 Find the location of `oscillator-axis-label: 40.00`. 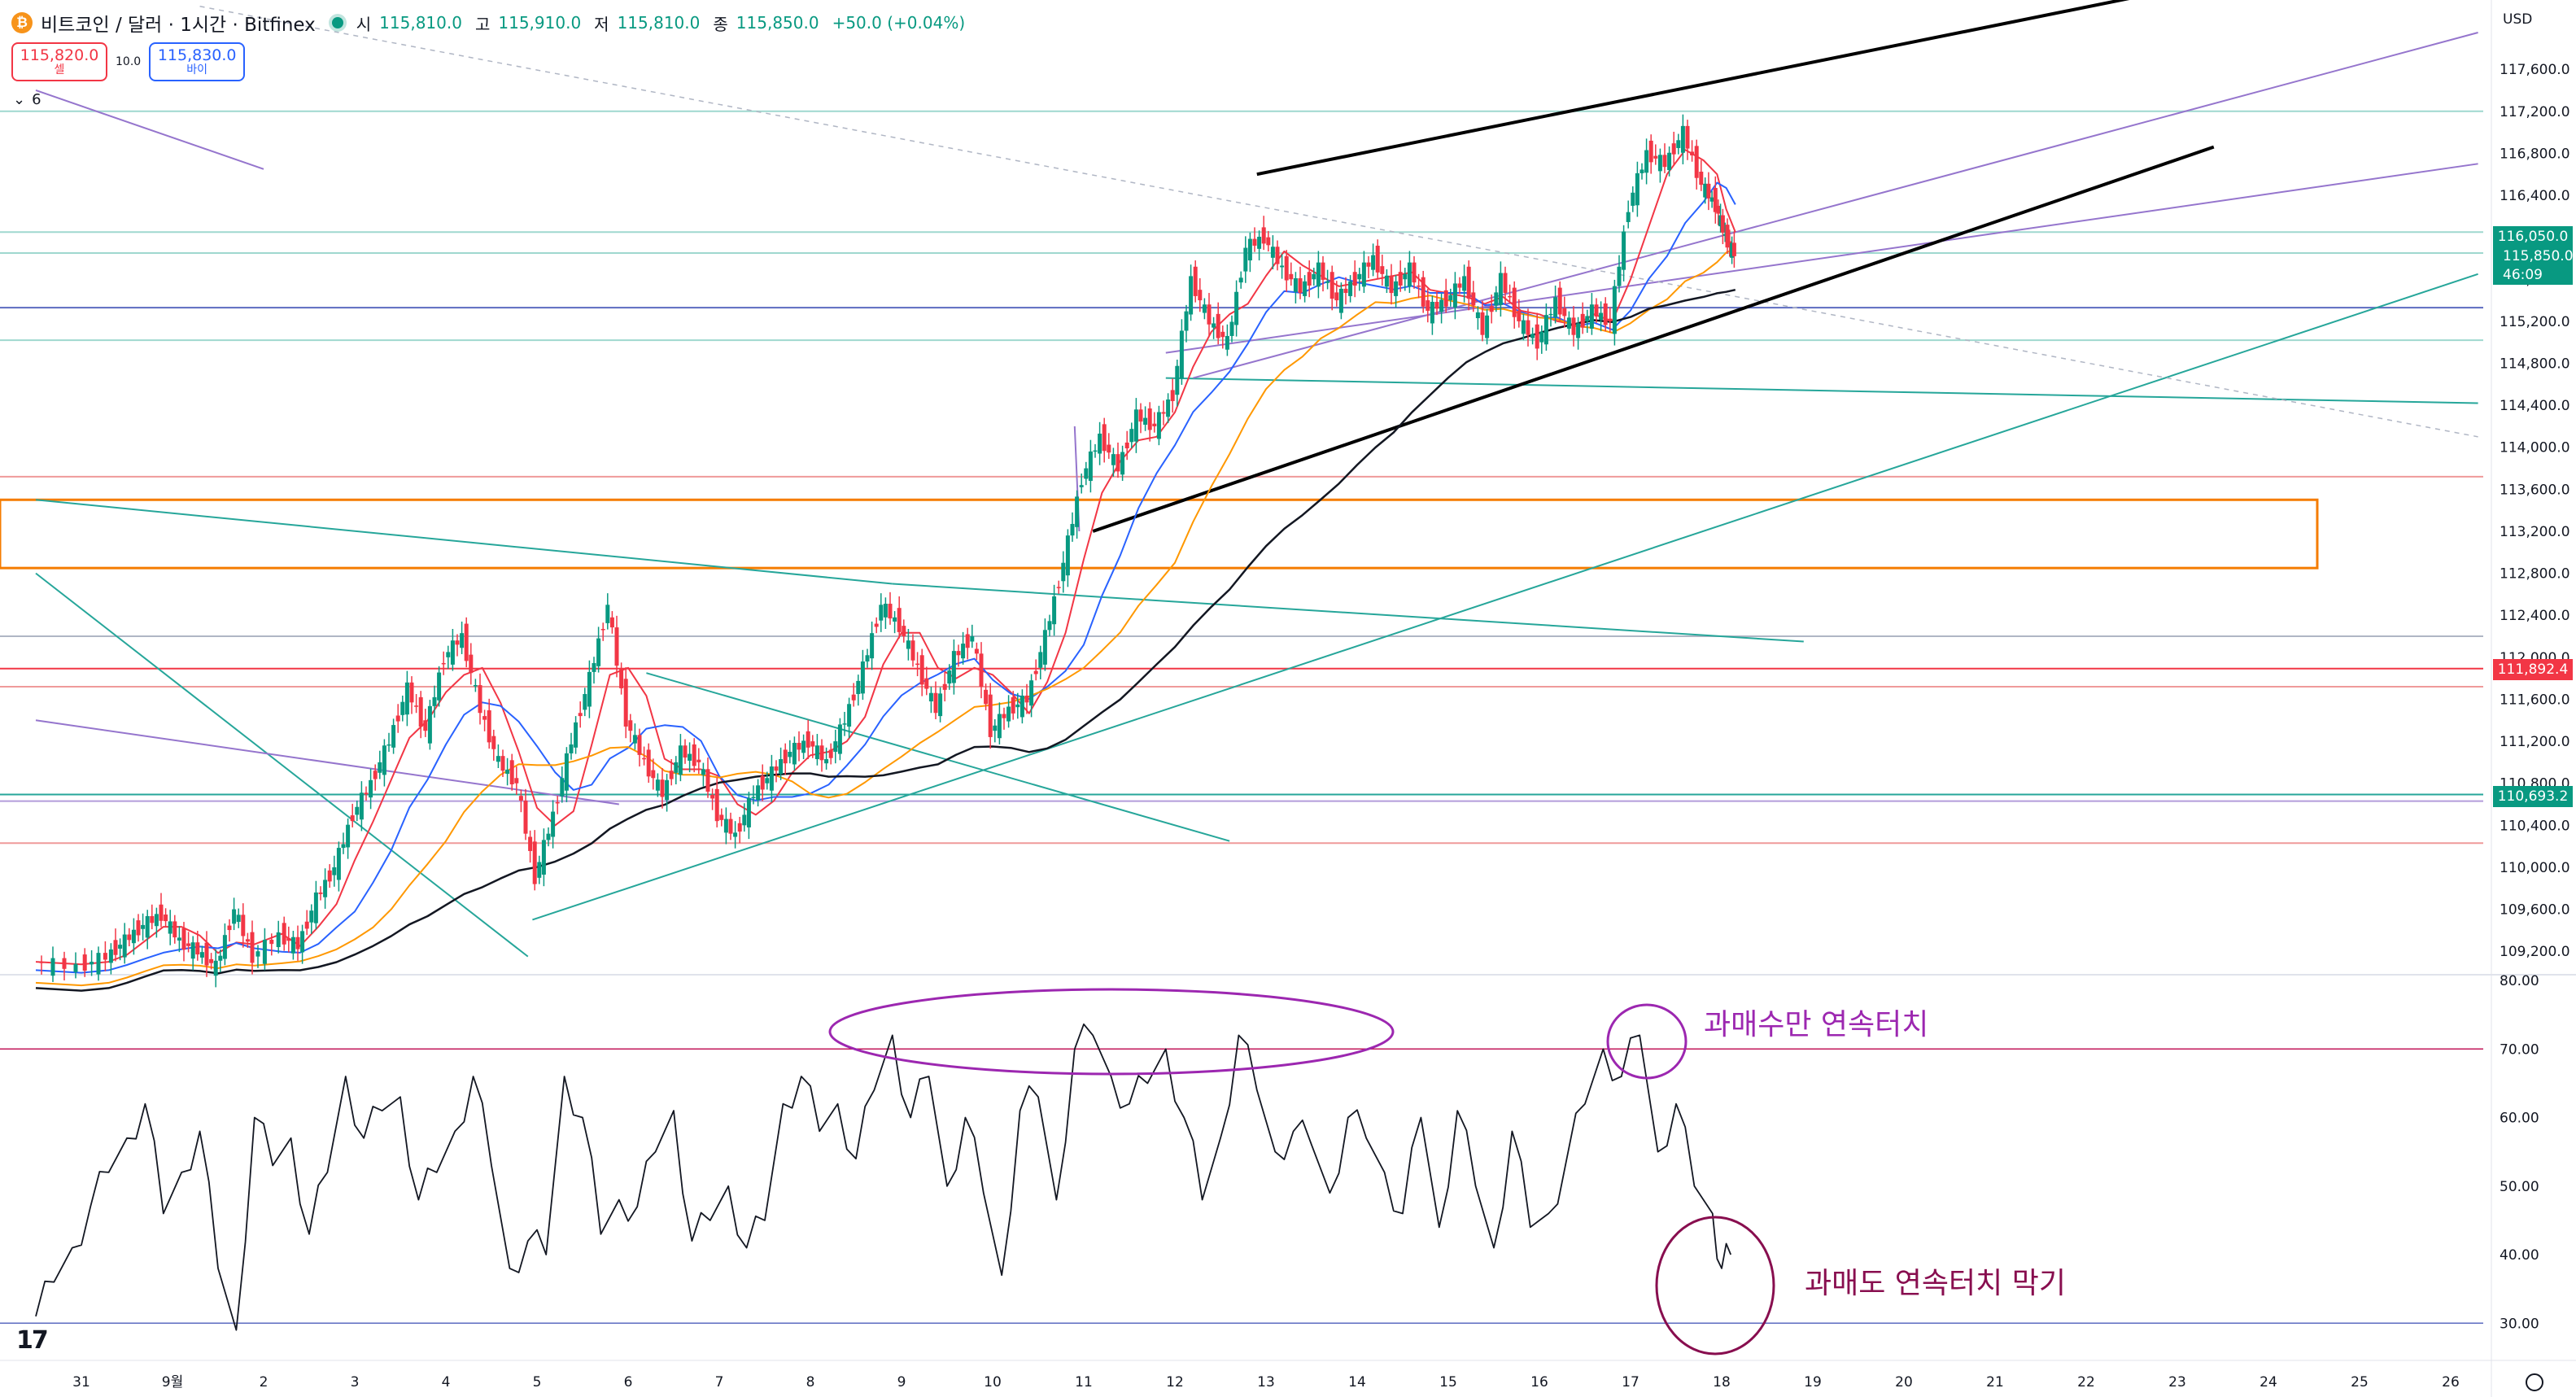

oscillator-axis-label: 40.00 is located at coordinates (2519, 1255).